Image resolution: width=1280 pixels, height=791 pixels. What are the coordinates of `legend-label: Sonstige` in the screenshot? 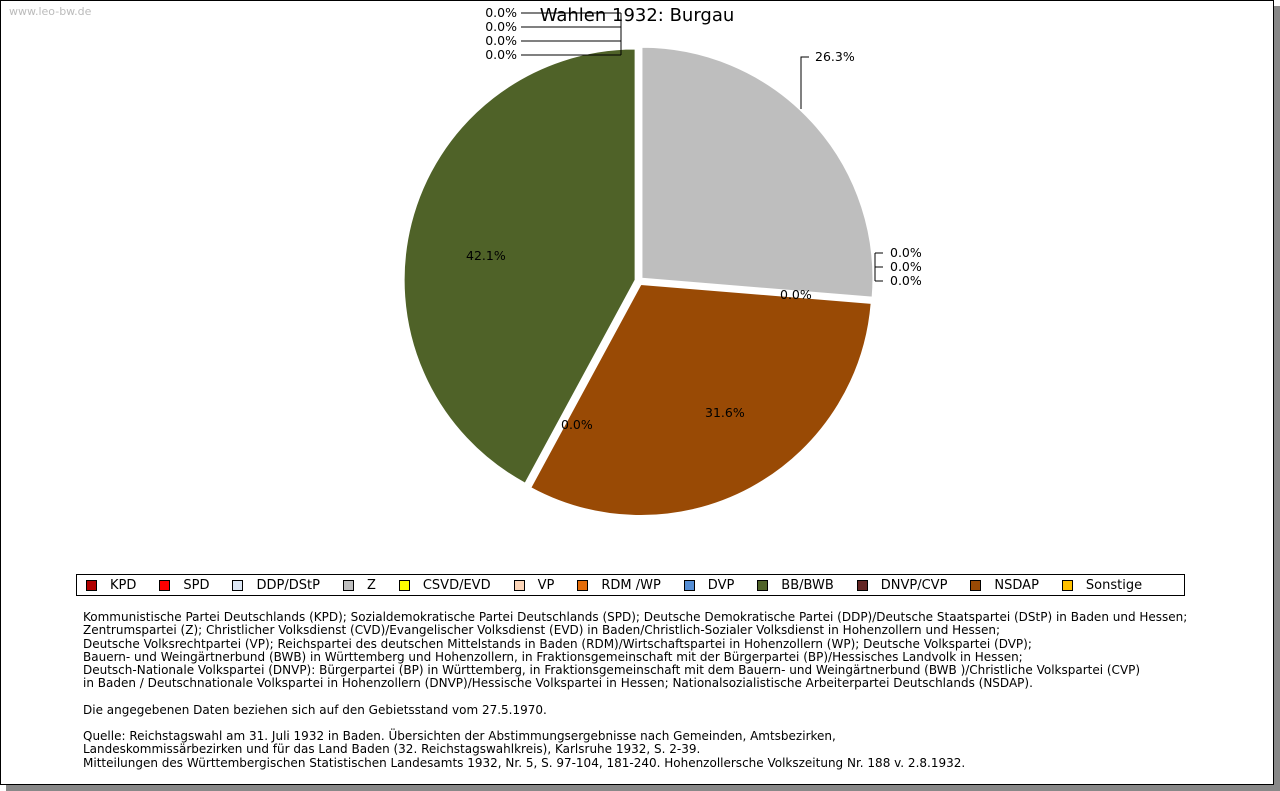 It's located at (1114, 585).